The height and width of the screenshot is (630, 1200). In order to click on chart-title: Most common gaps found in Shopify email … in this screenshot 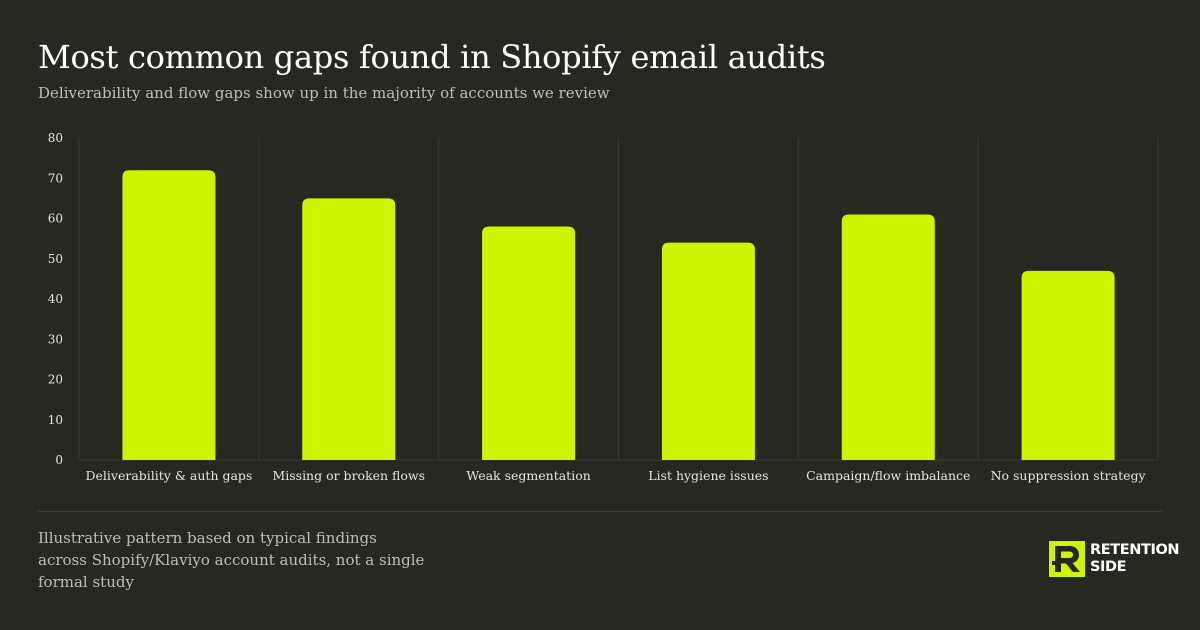, I will do `click(432, 57)`.